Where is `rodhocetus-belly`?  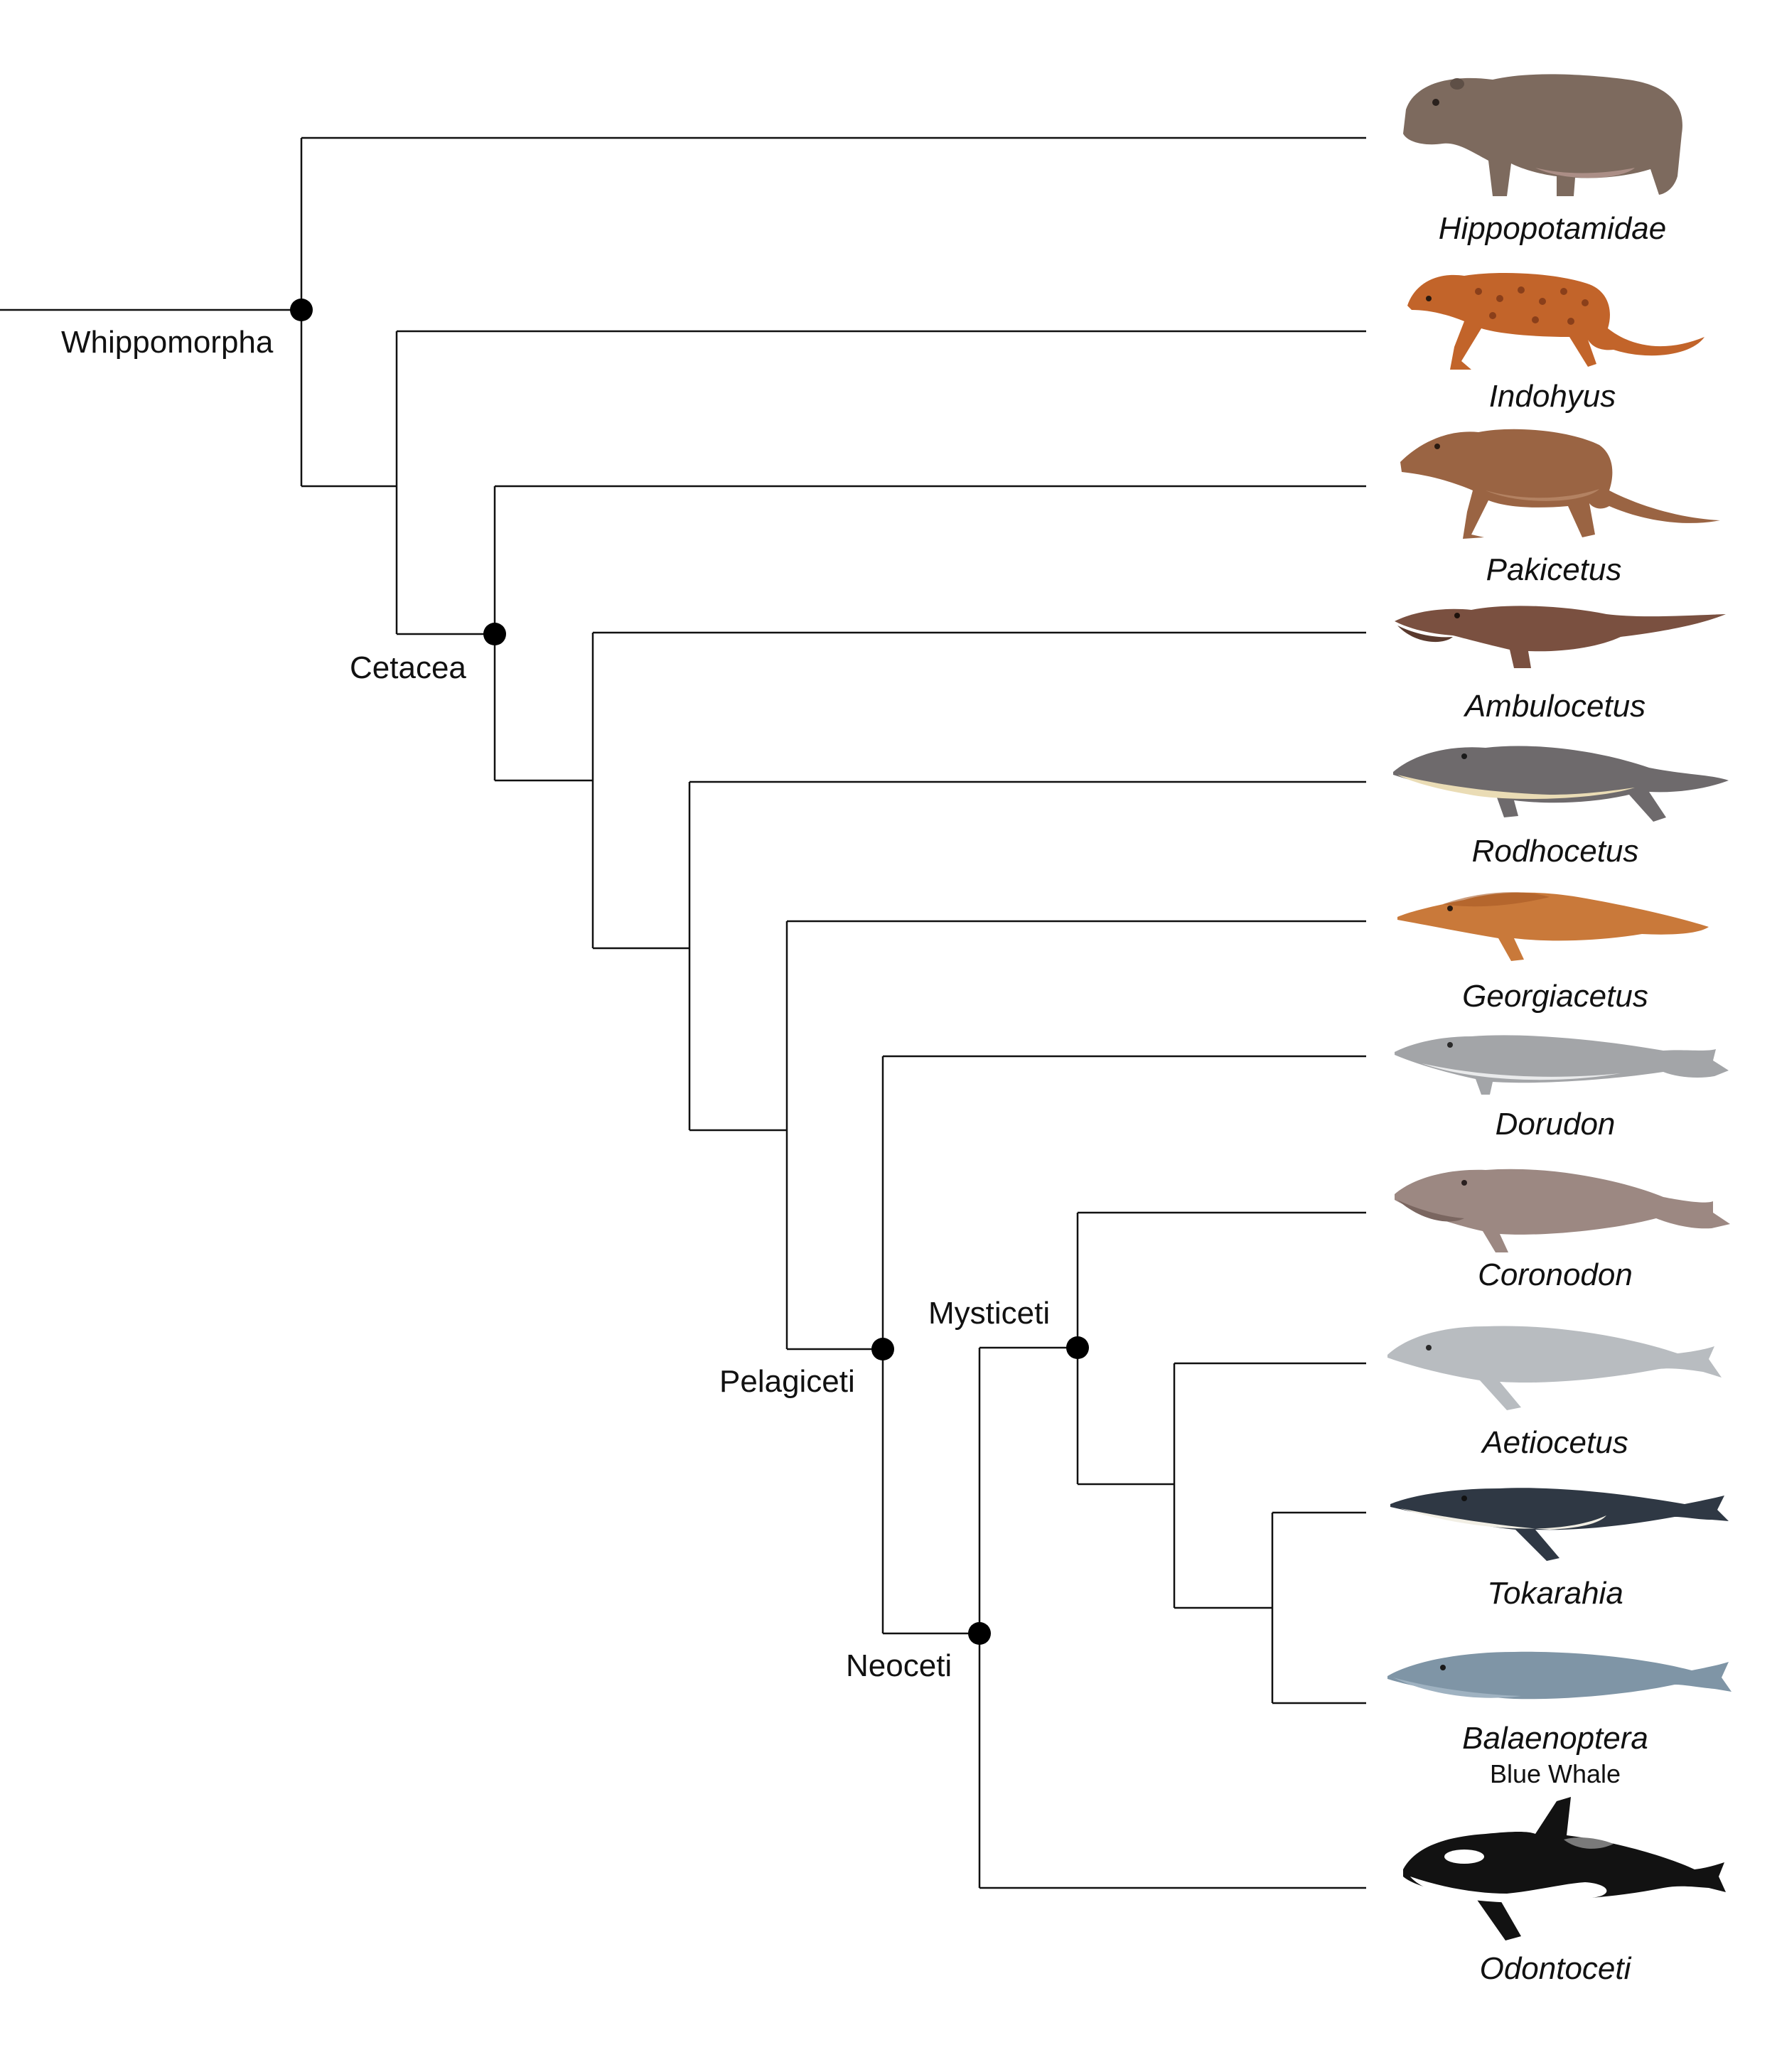
rodhocetus-belly is located at coordinates (1516, 787).